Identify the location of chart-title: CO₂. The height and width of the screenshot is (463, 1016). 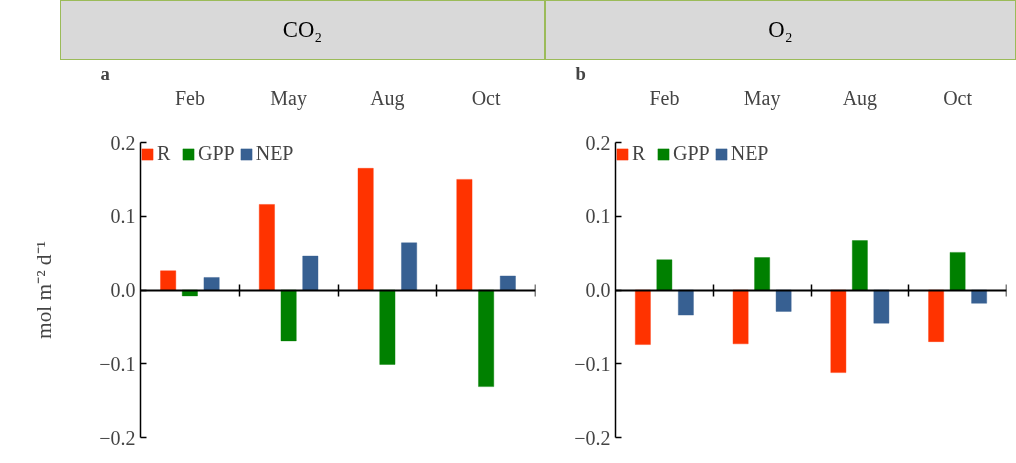
(302, 30).